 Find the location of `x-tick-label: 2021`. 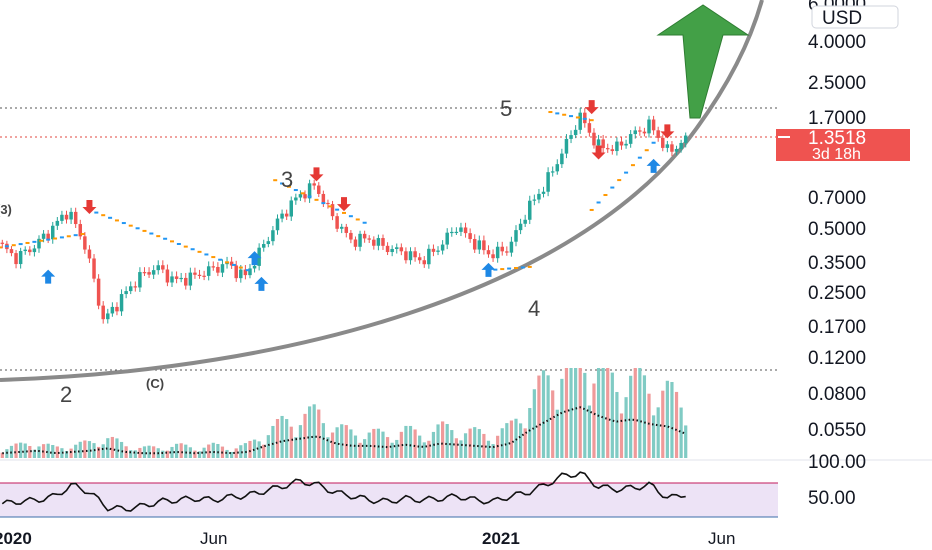

x-tick-label: 2021 is located at coordinates (501, 538).